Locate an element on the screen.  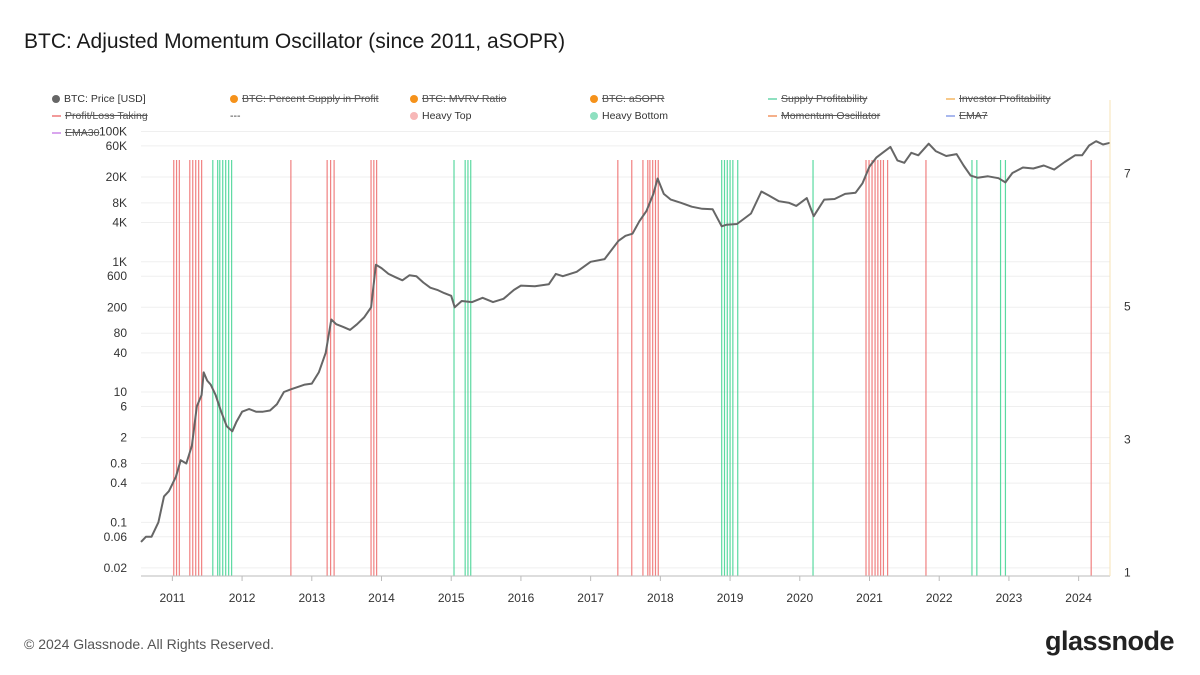
legend-label: Supply Profitability is located at coordinates (824, 99).